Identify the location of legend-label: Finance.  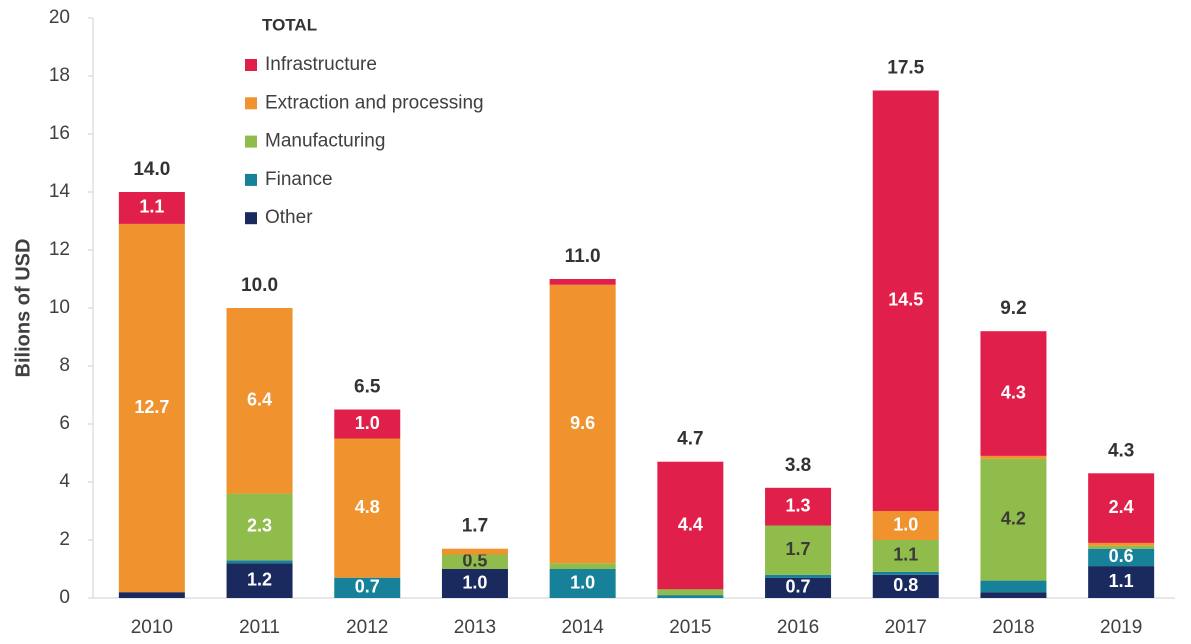
(299, 179).